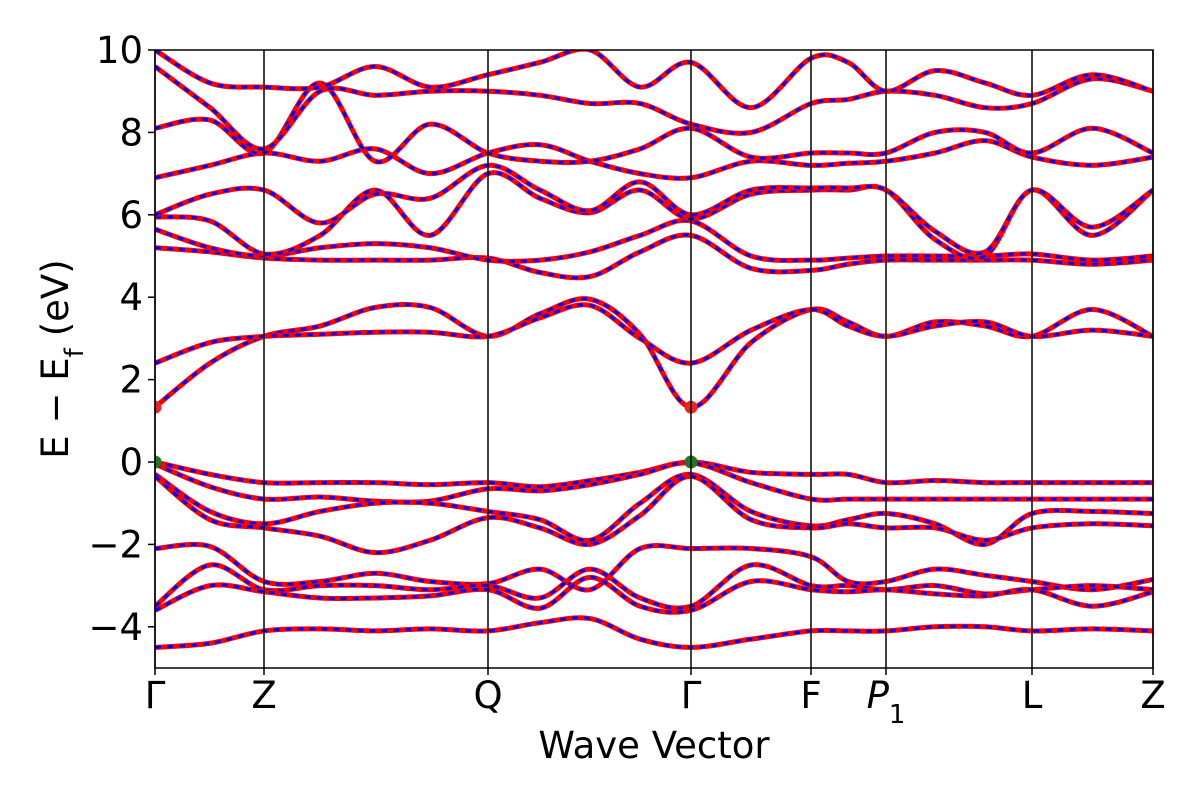 The image size is (1200, 804). I want to click on x-tick-label-main: F, so click(810, 695).